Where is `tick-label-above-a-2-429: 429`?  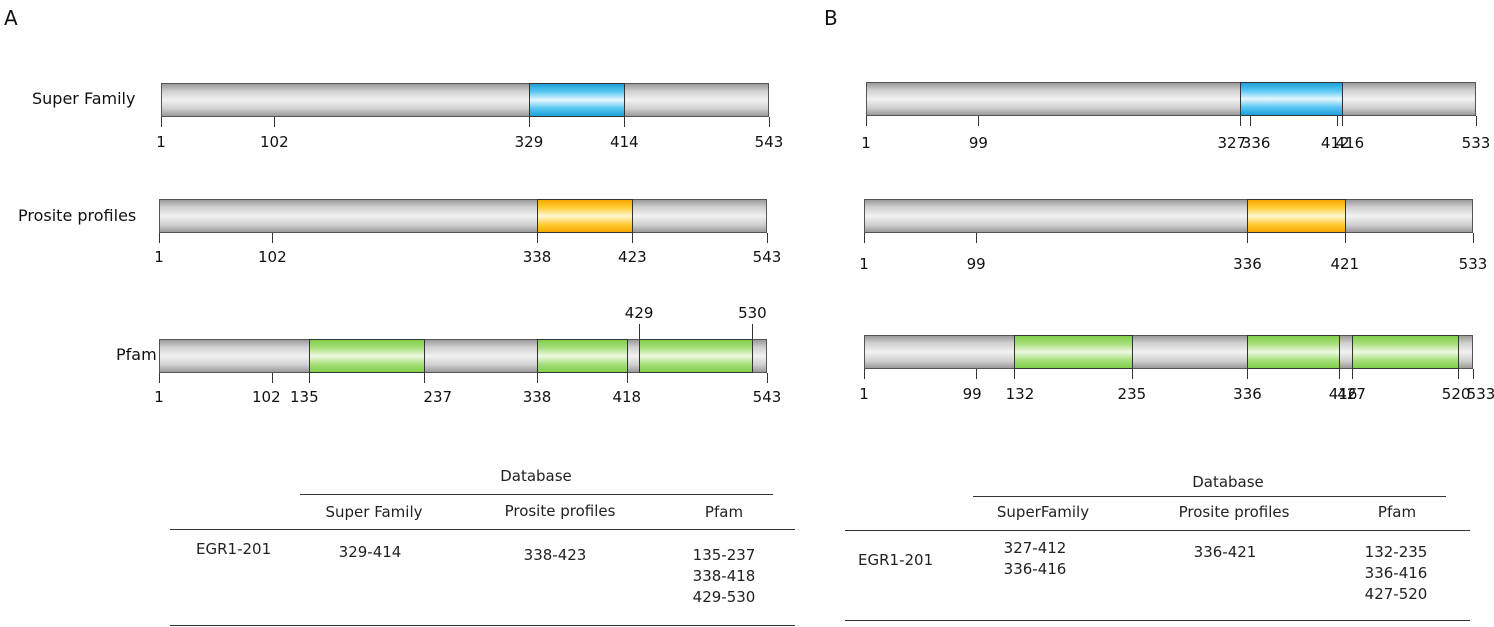 tick-label-above-a-2-429: 429 is located at coordinates (639, 313).